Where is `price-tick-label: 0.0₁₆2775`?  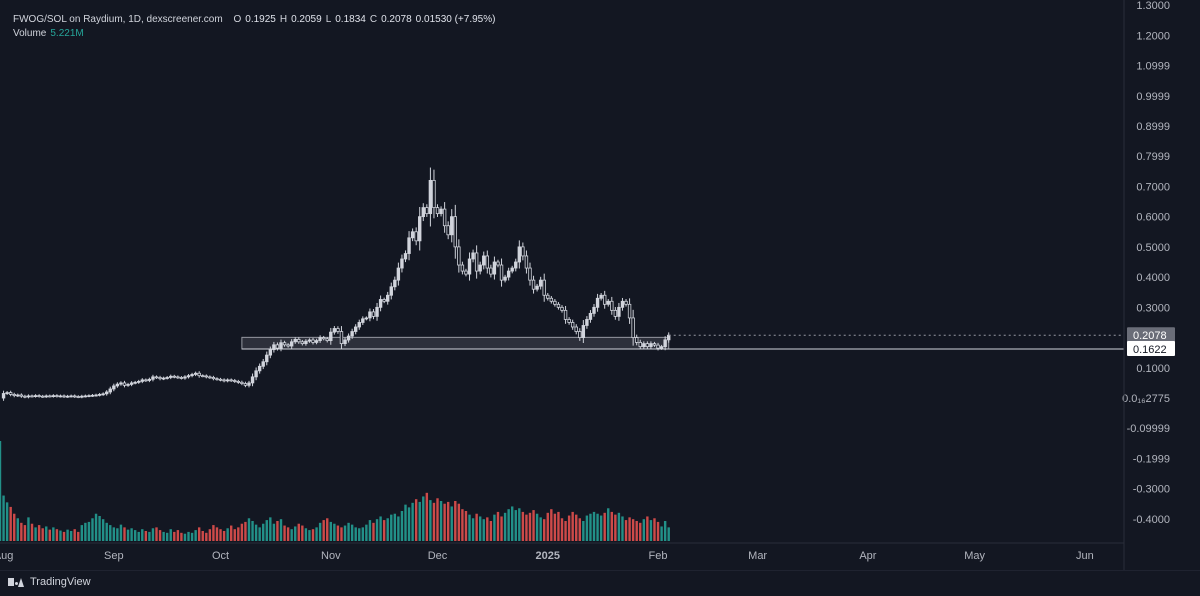 price-tick-label: 0.0₁₆2775 is located at coordinates (1146, 399).